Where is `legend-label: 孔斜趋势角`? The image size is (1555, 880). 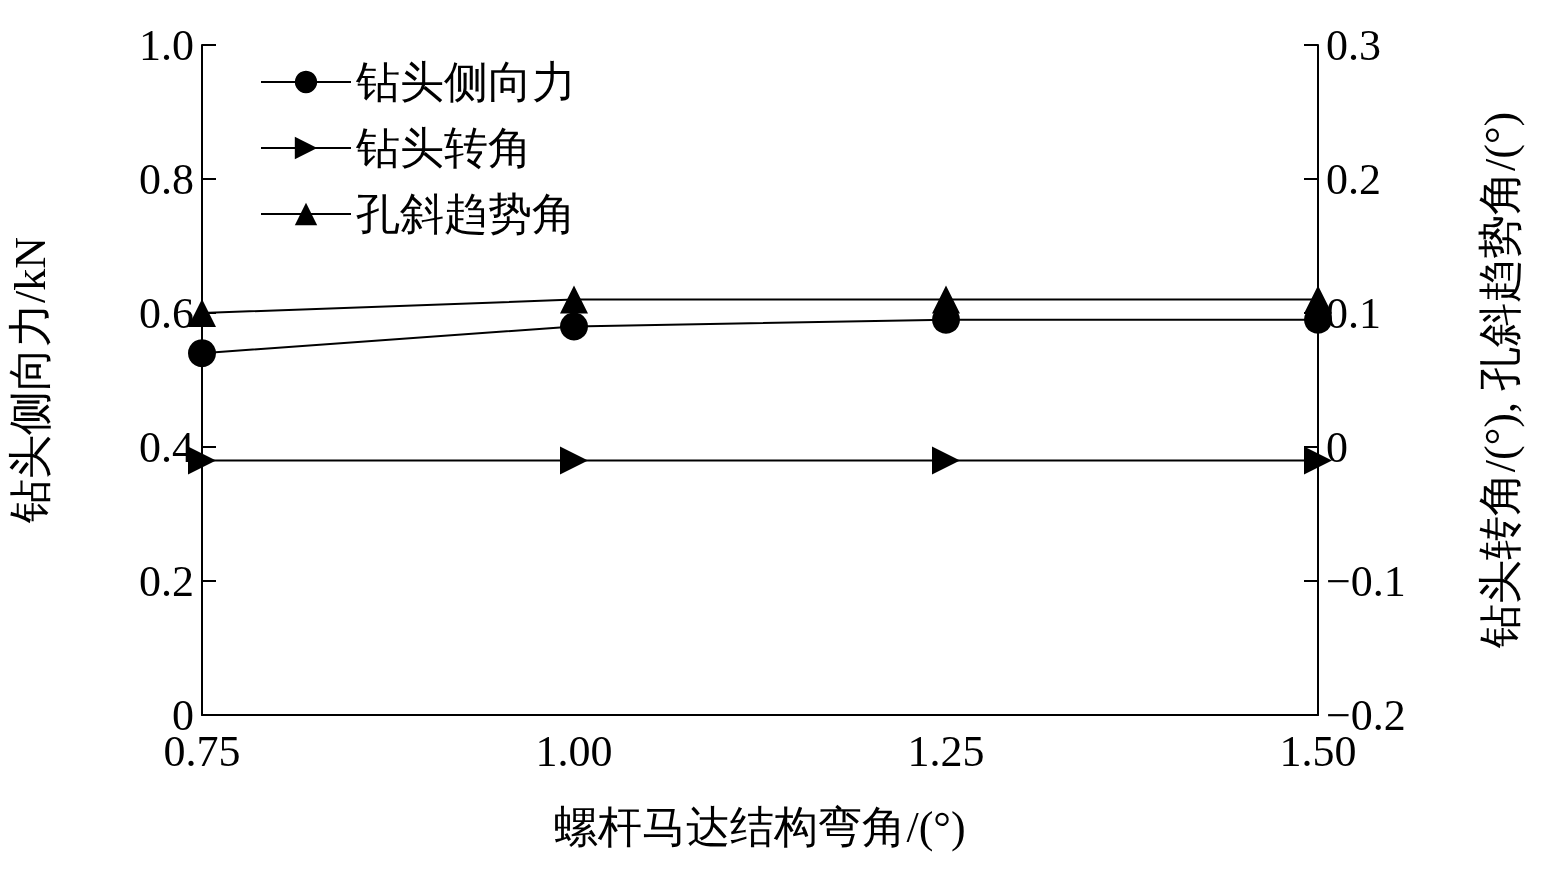 legend-label: 孔斜趋势角 is located at coordinates (466, 214).